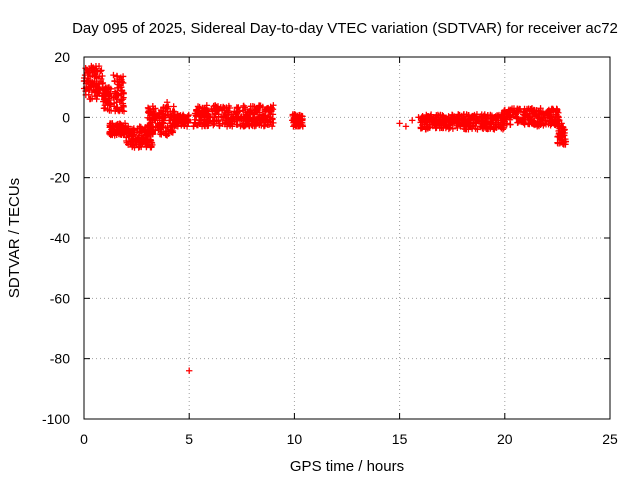 The width and height of the screenshot is (640, 480). Describe the element at coordinates (610, 439) in the screenshot. I see `x-tick-label: 25` at that location.